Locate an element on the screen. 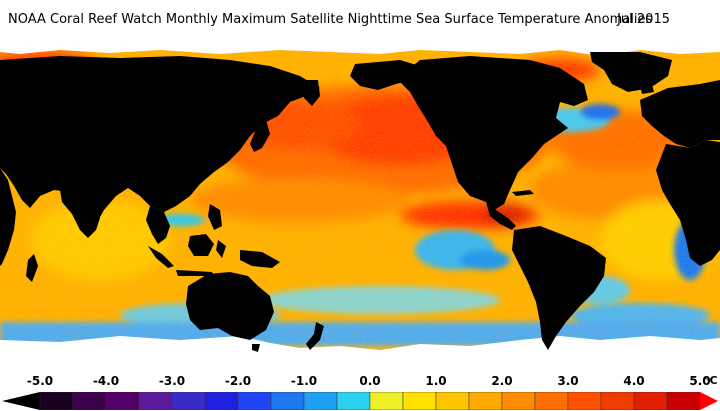 This screenshot has width=720, height=411. colorbar is located at coordinates (360, 401).